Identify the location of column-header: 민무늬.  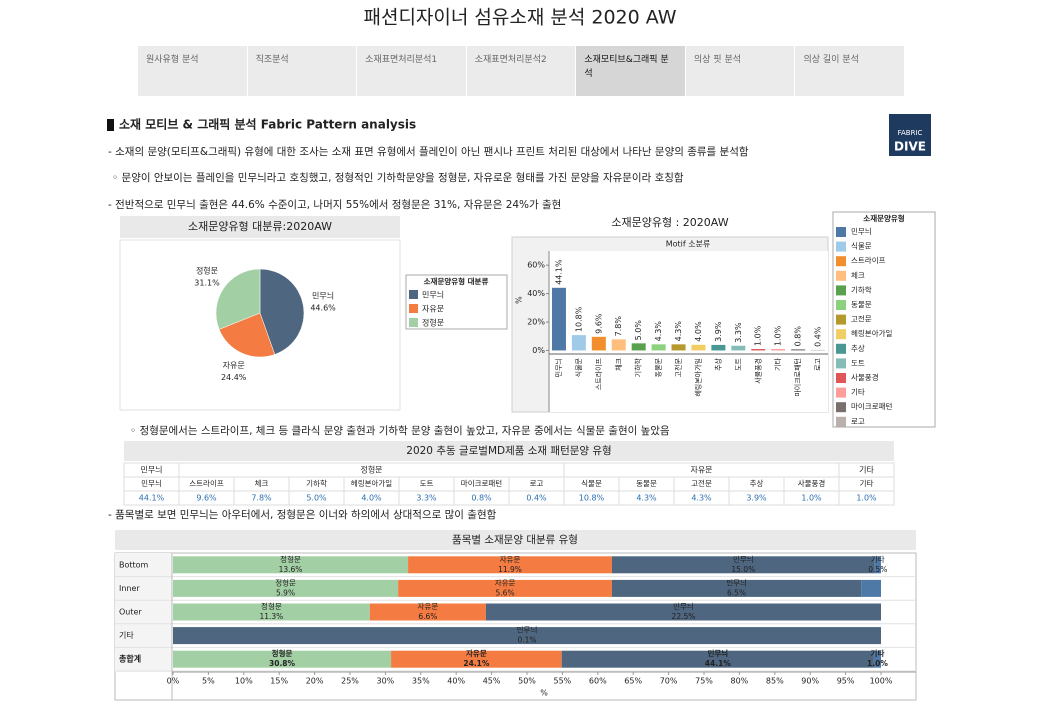
(151, 483).